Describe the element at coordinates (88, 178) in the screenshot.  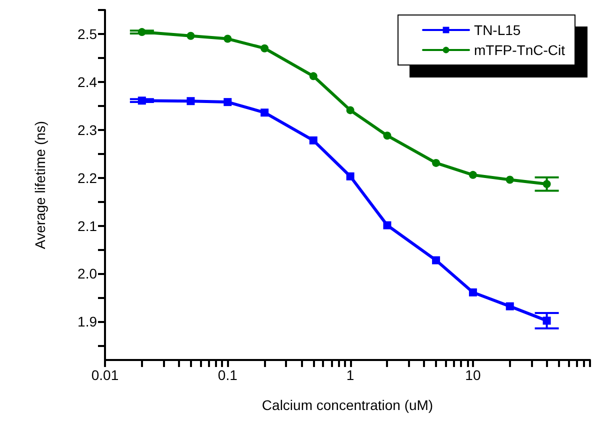
I see `y-tick-label: 2.2` at that location.